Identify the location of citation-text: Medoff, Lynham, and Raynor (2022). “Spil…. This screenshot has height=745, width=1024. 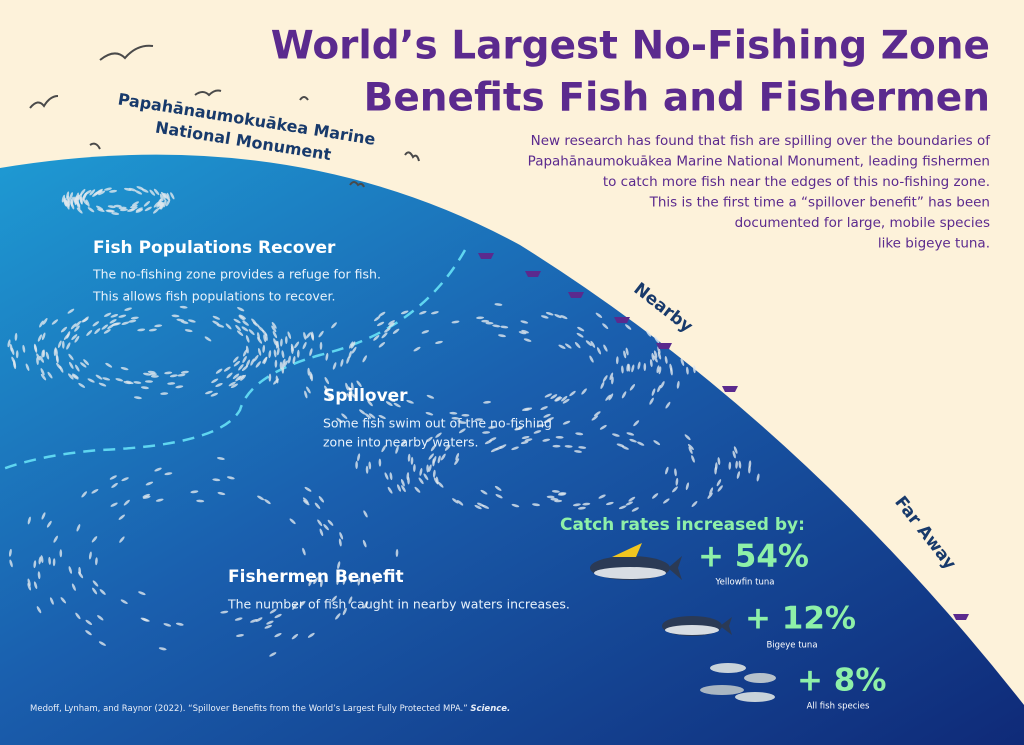
(250, 709).